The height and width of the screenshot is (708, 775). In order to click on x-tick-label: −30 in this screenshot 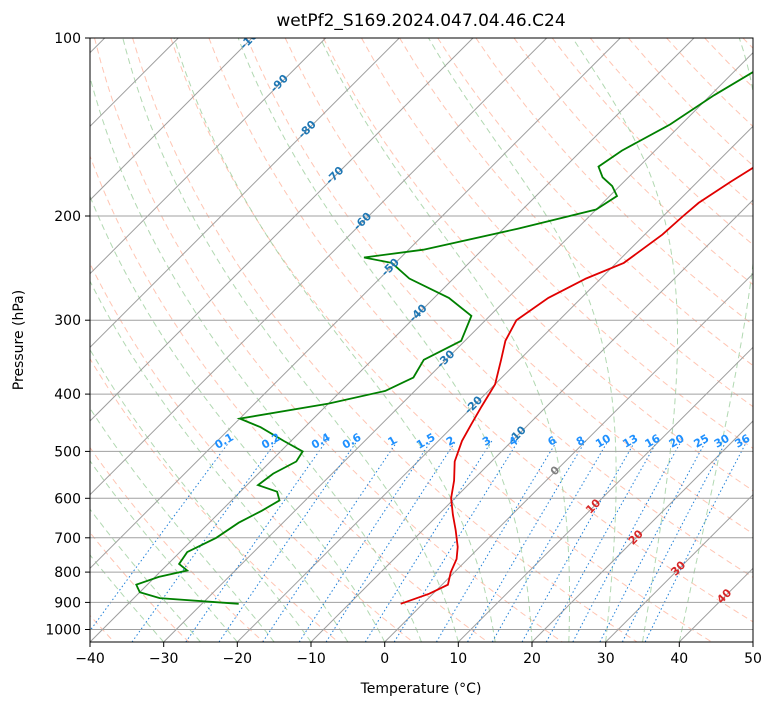, I will do `click(164, 659)`.